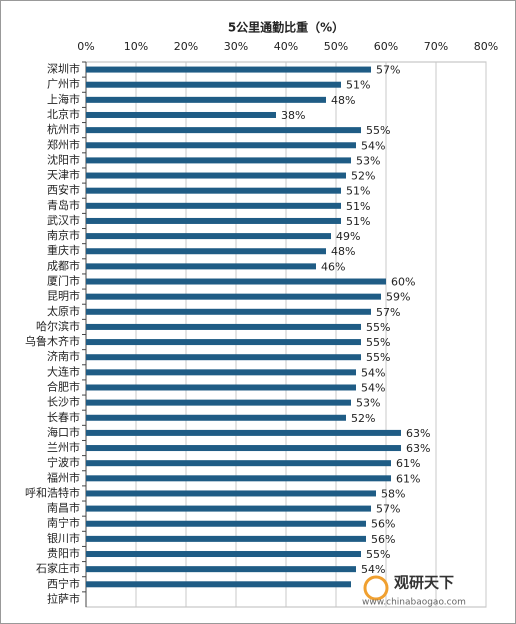 The height and width of the screenshot is (624, 516). Describe the element at coordinates (333, 266) in the screenshot. I see `data-label: 46%` at that location.